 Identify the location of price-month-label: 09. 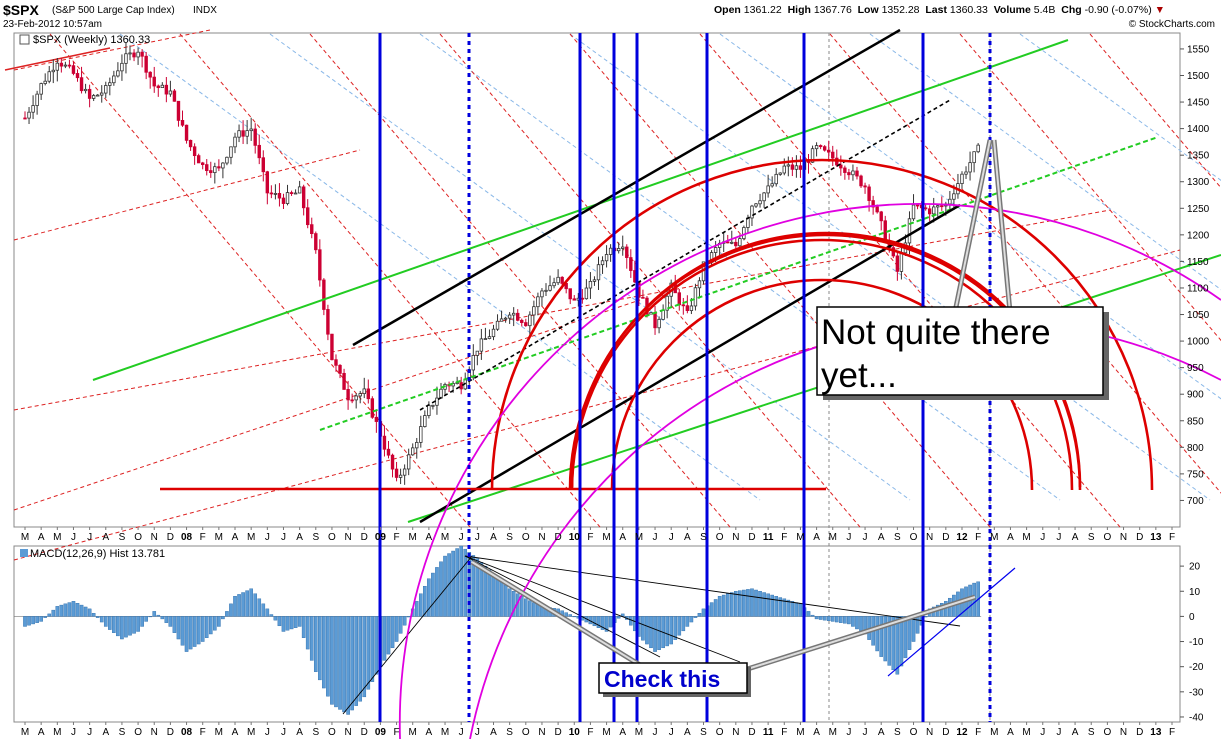
(381, 537).